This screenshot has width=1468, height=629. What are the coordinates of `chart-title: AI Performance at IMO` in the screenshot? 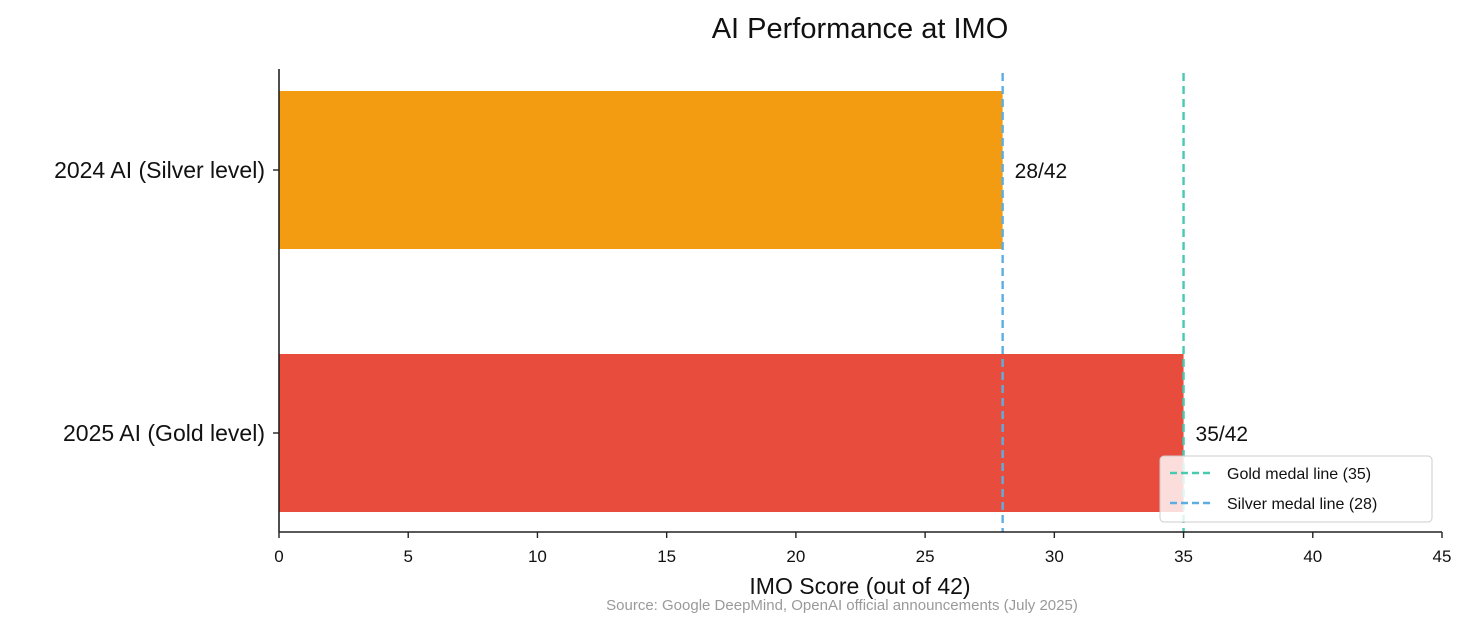 It's located at (860, 29).